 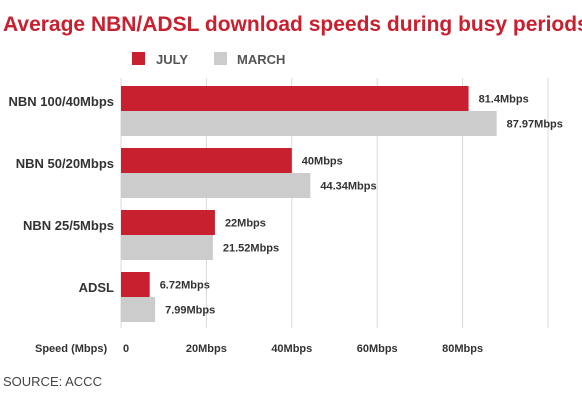 I want to click on value-label: 7.99Mbps, so click(x=190, y=311).